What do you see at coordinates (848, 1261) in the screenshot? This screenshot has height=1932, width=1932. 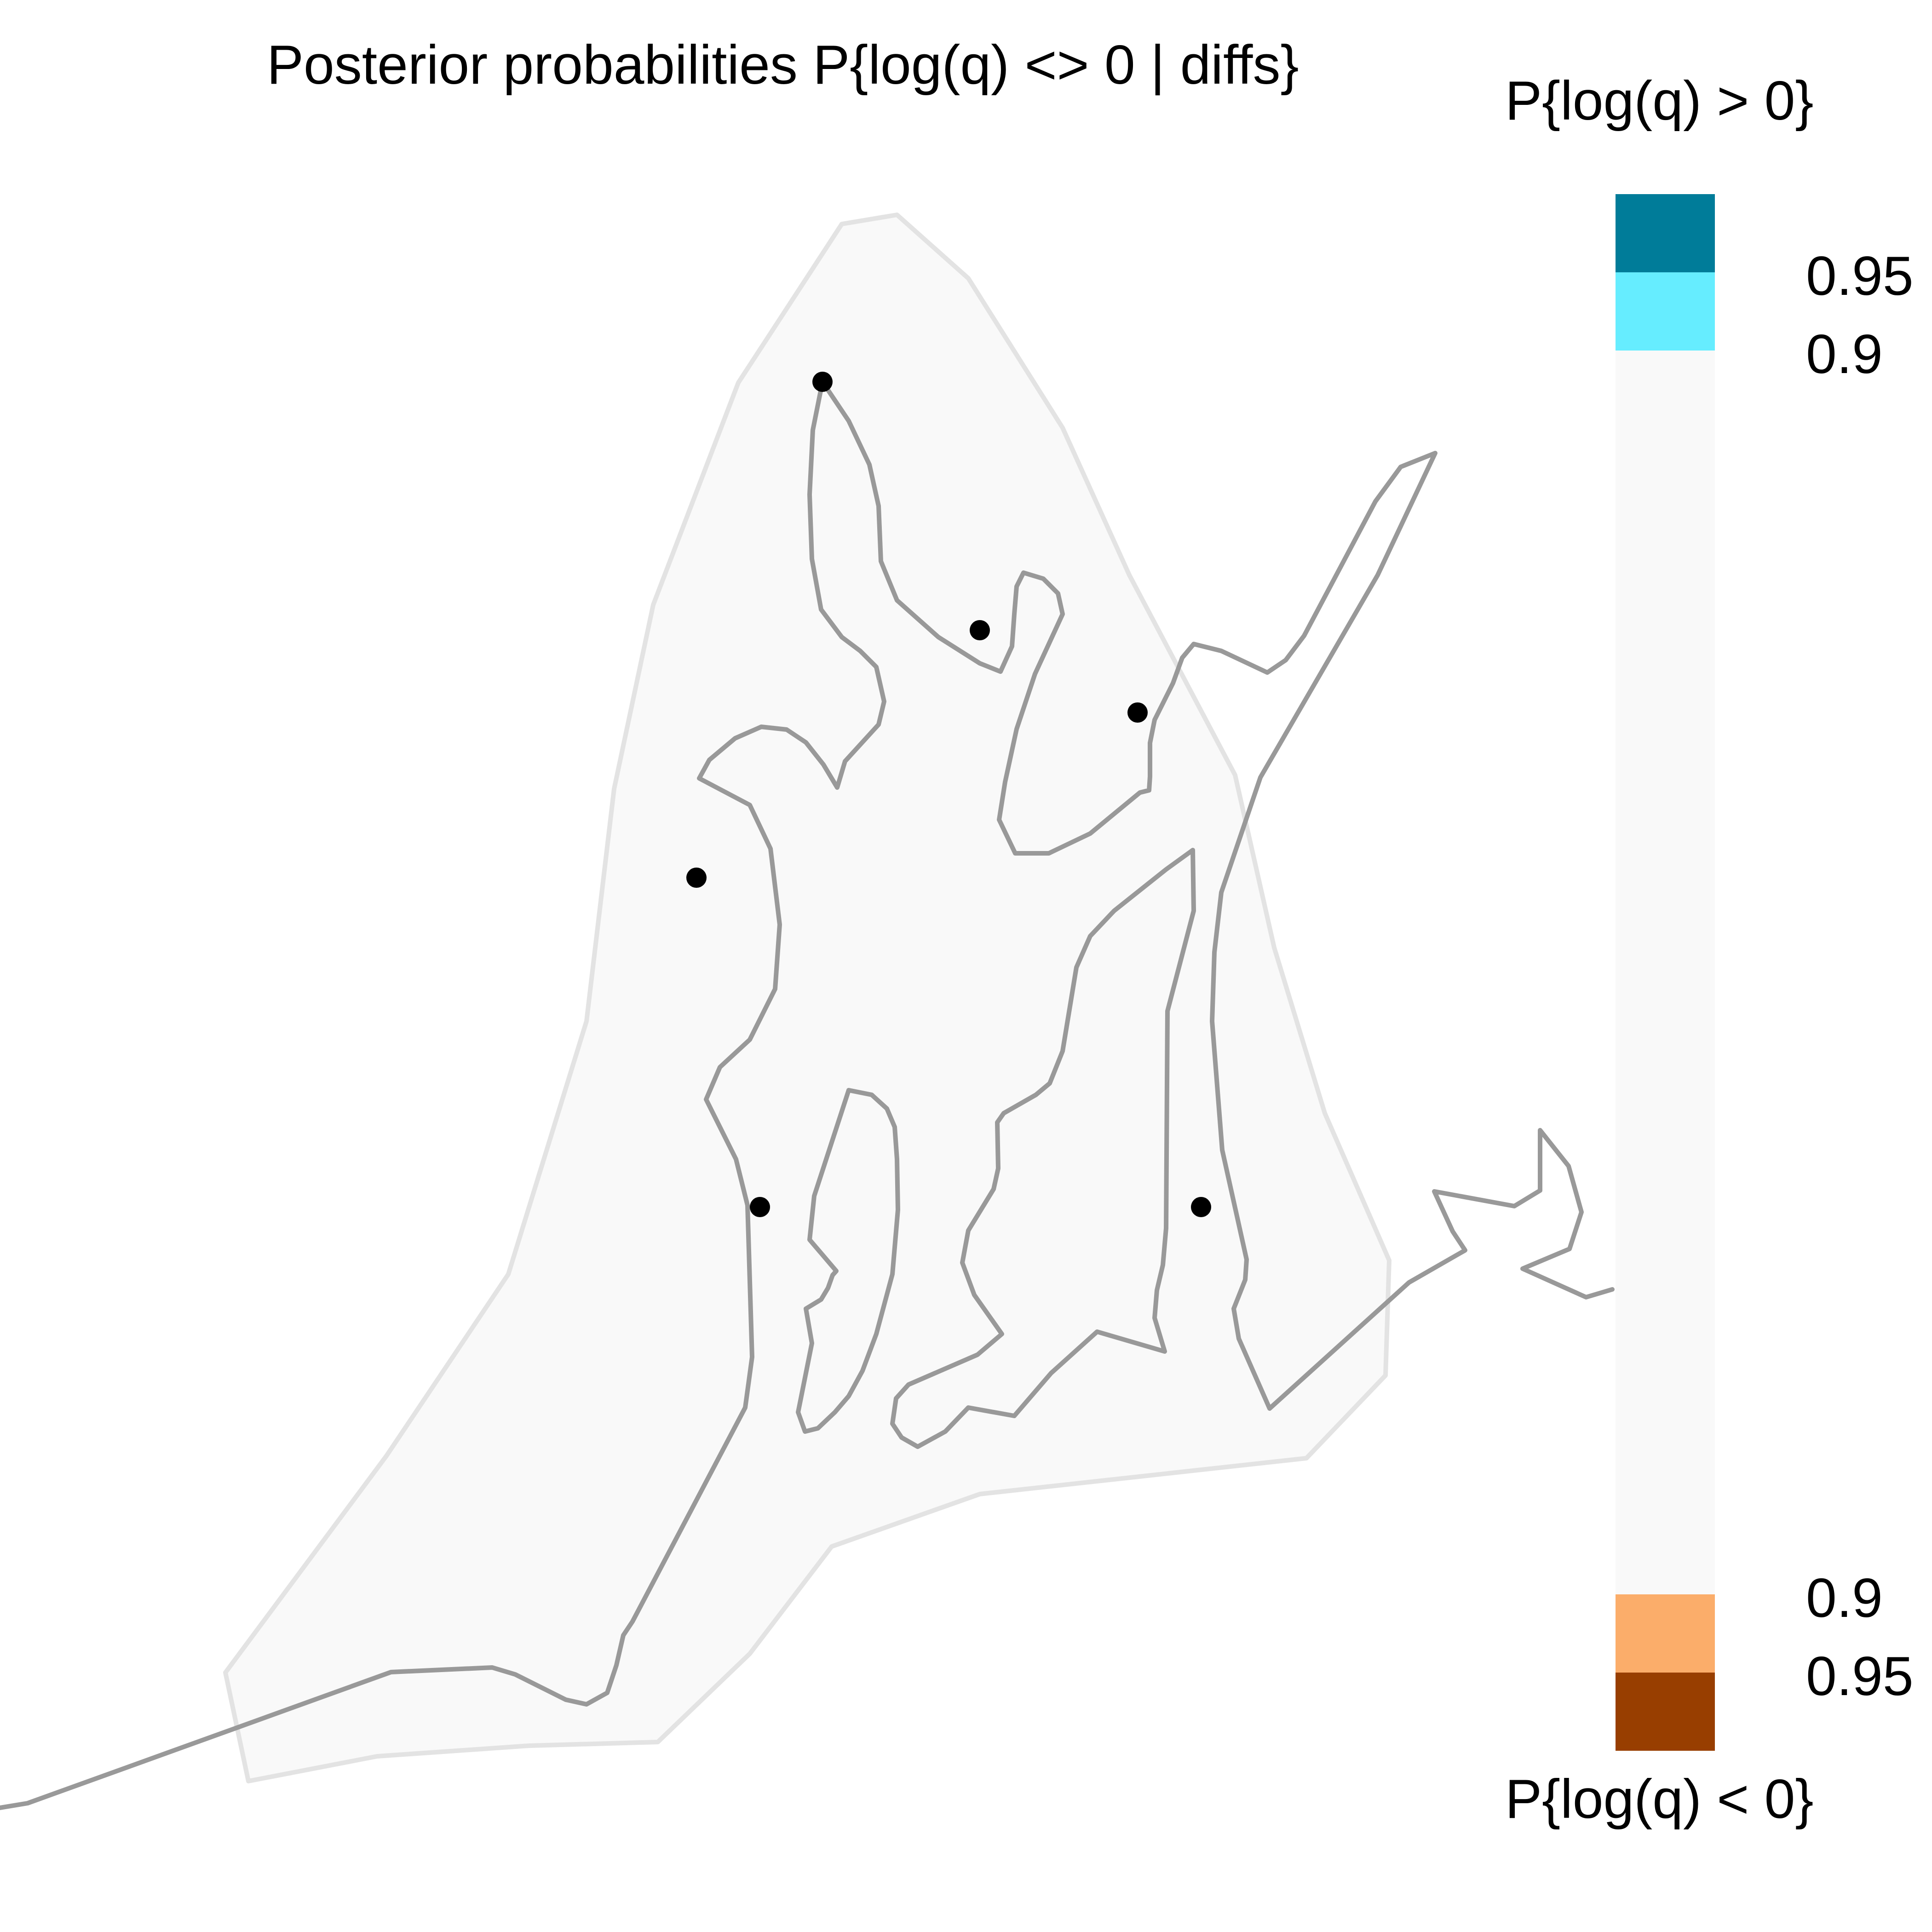 I see `inner-island-left` at bounding box center [848, 1261].